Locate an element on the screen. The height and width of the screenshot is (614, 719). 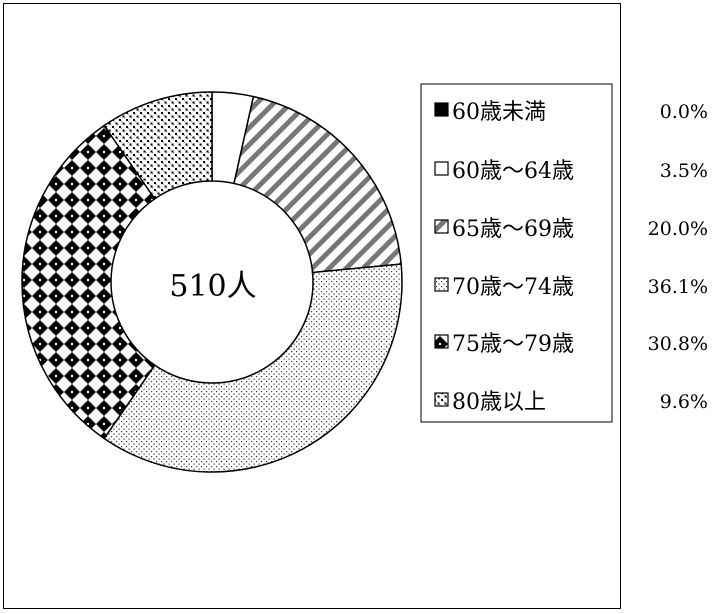
value-label: 0.0% is located at coordinates (684, 112).